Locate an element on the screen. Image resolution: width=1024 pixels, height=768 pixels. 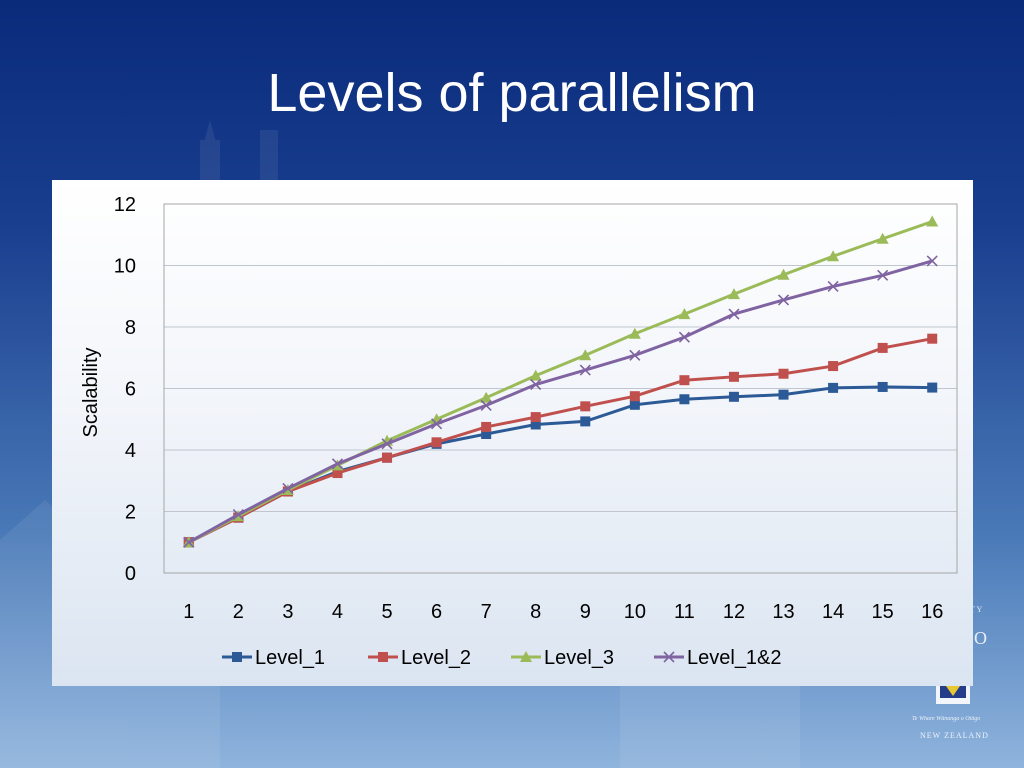
y-tick-label: 12 is located at coordinates (125, 205).